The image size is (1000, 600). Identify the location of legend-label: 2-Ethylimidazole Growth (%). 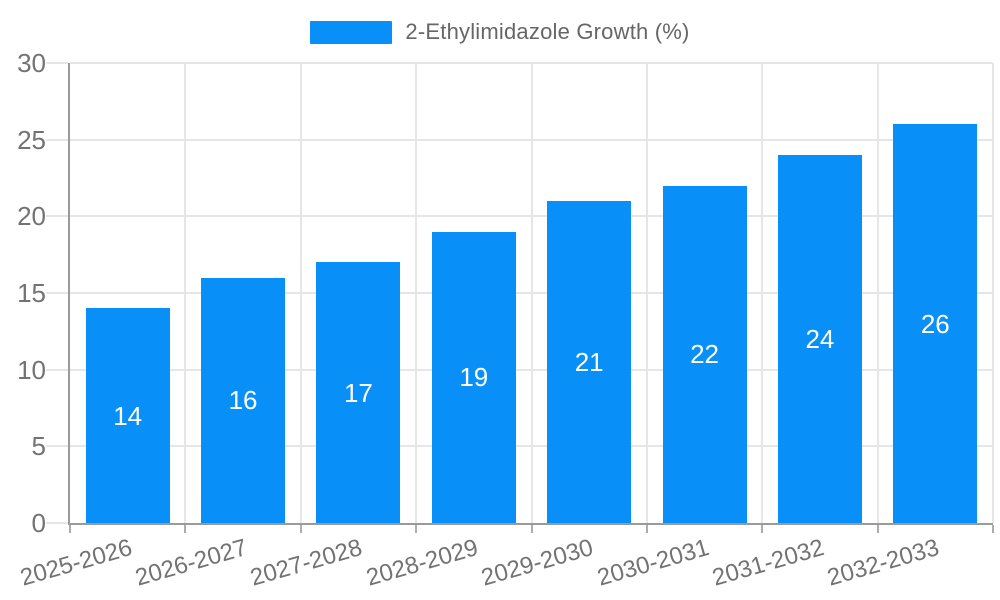
(547, 31).